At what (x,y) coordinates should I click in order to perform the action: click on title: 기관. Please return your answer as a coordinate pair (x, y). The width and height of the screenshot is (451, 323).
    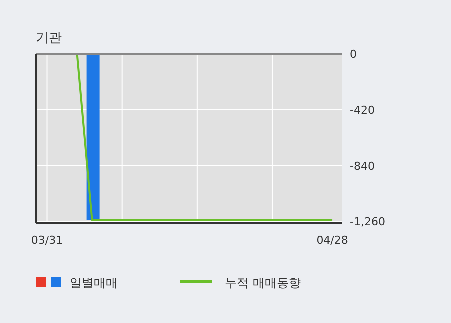
    Looking at the image, I should click on (49, 38).